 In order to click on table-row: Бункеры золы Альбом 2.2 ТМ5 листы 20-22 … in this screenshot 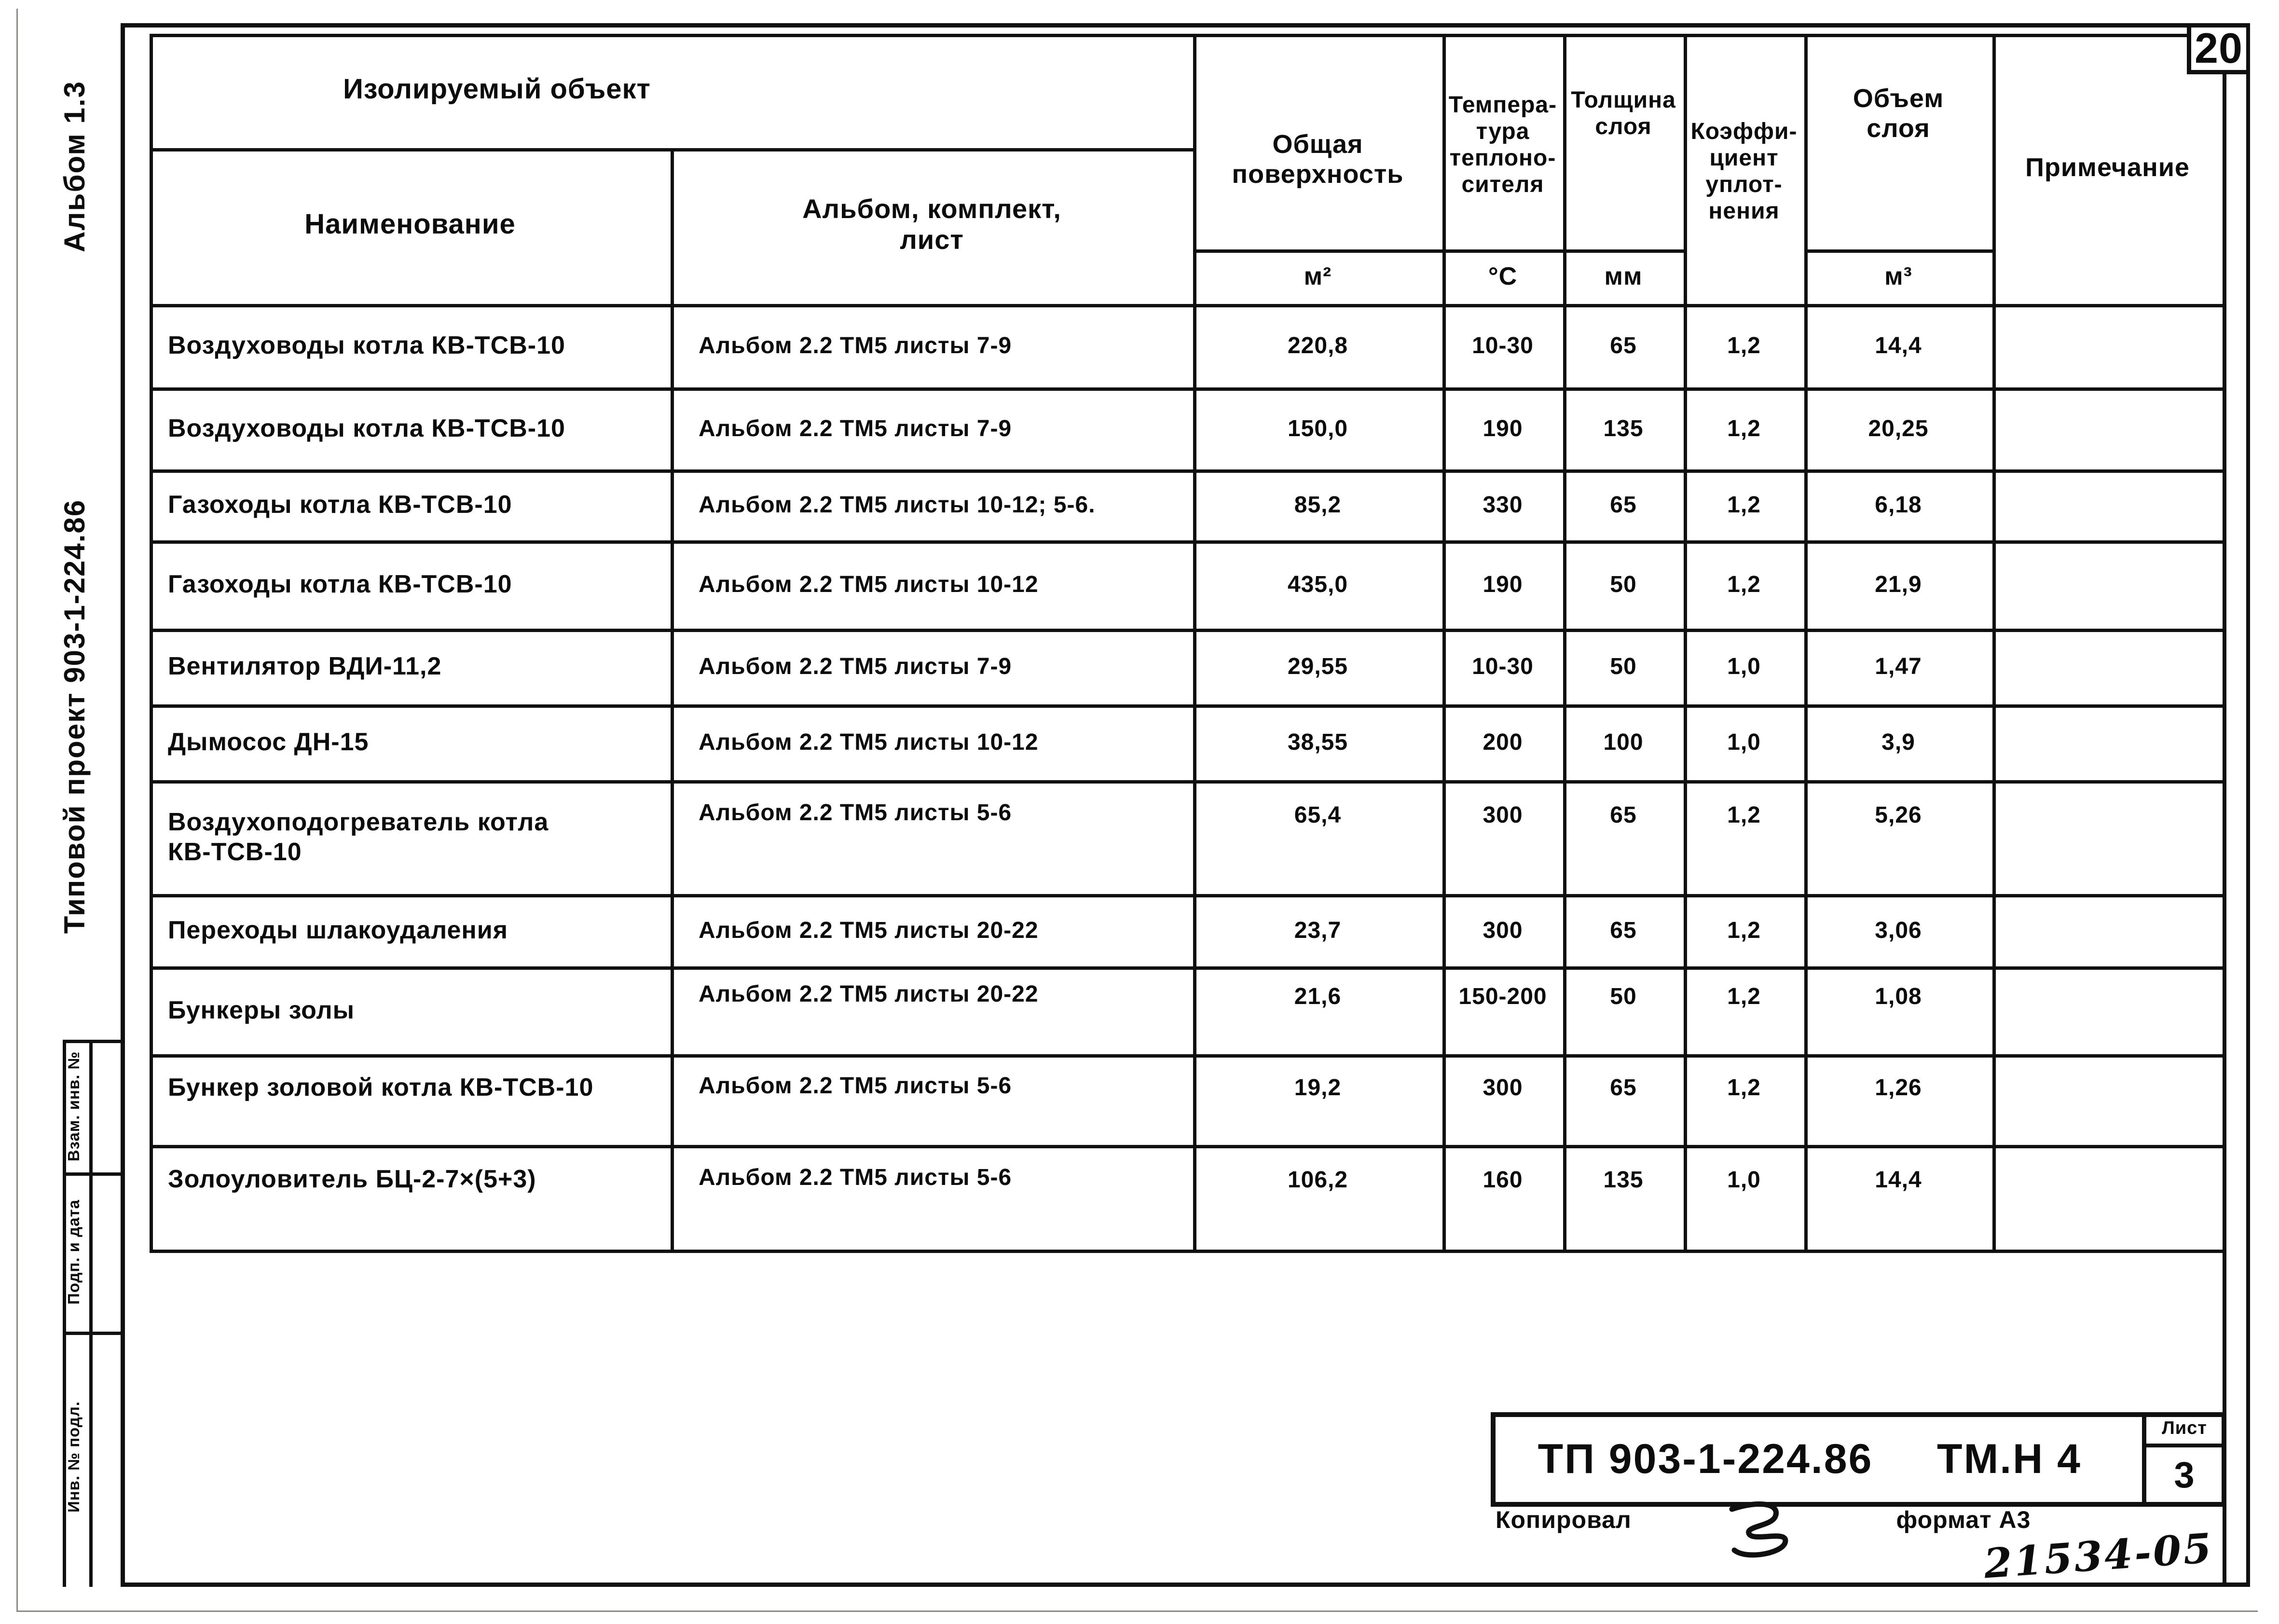, I will do `click(1139, 1010)`.